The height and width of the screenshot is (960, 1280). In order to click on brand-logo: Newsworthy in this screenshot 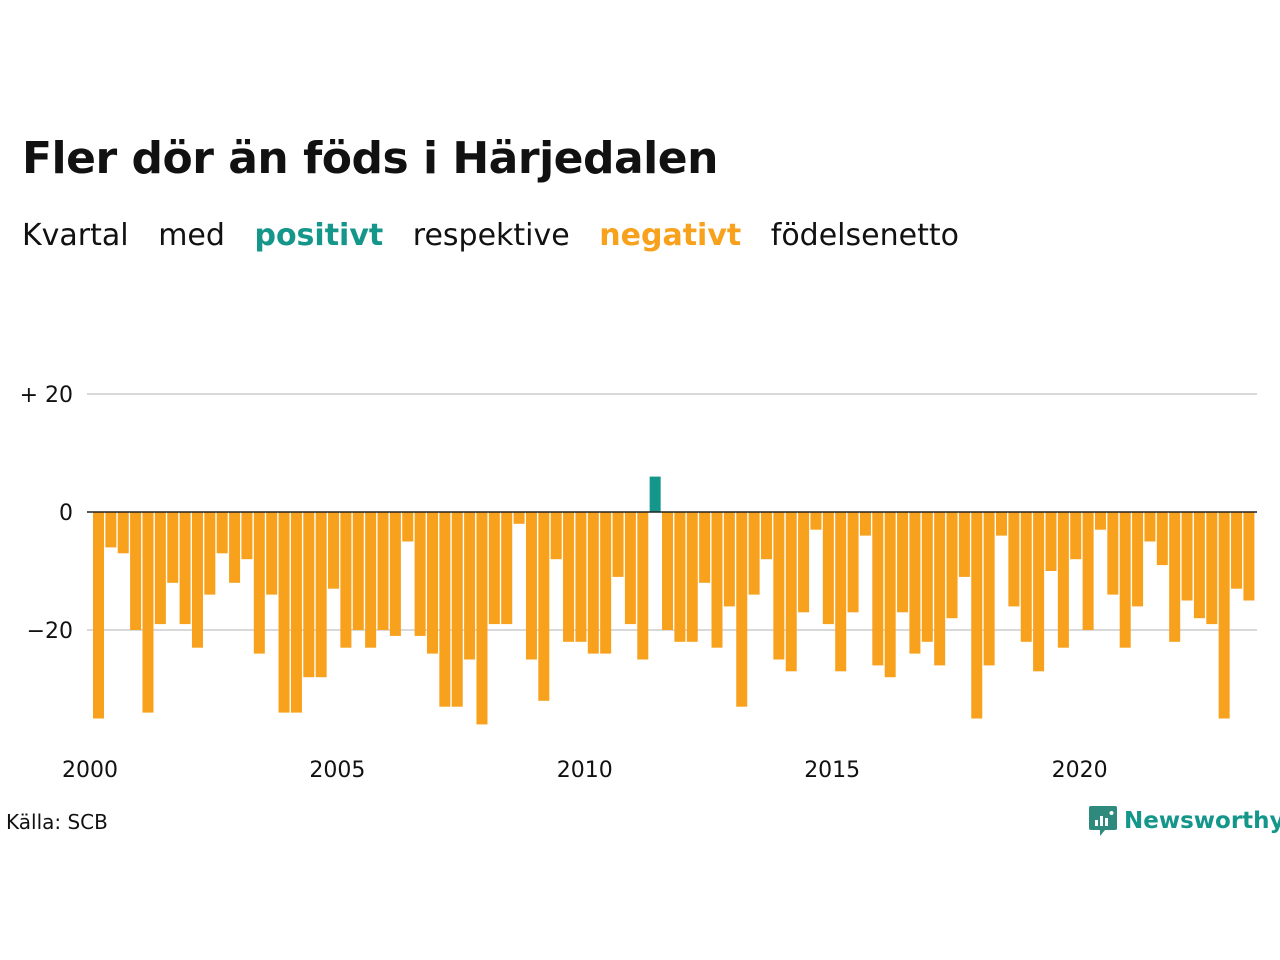, I will do `click(1184, 821)`.